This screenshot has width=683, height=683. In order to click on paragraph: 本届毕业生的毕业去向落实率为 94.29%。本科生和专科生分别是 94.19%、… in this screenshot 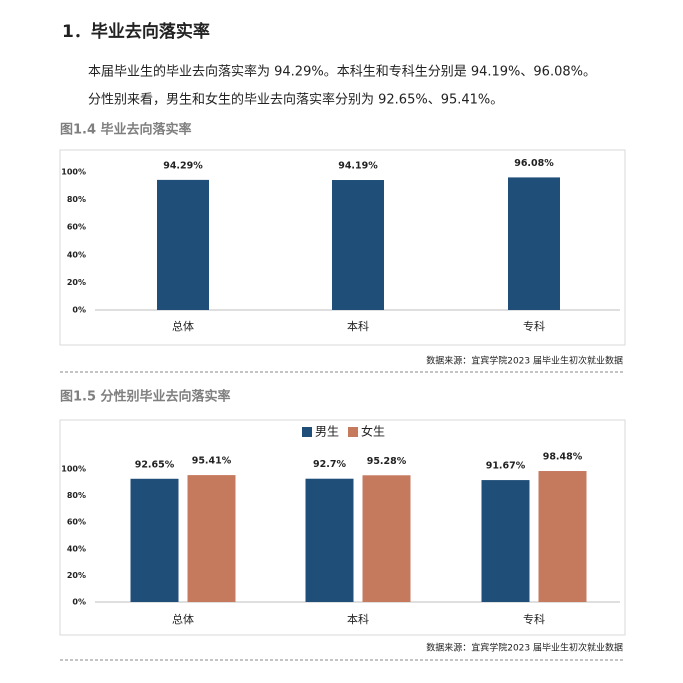, I will do `click(342, 72)`.